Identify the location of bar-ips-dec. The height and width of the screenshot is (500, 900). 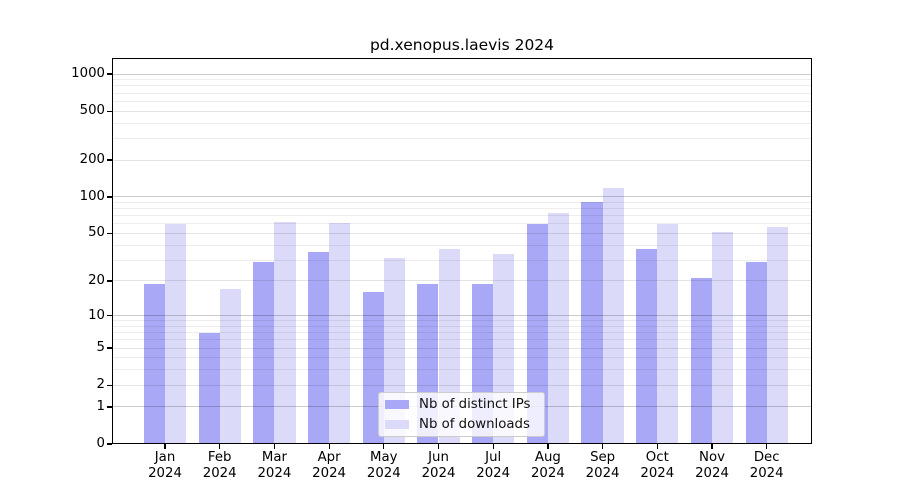
(756, 352).